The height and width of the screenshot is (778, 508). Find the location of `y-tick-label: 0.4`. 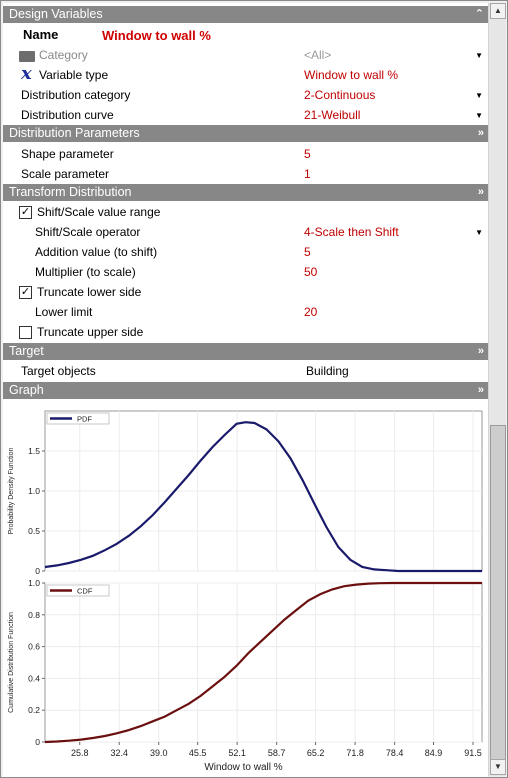

y-tick-label: 0.4 is located at coordinates (34, 678).